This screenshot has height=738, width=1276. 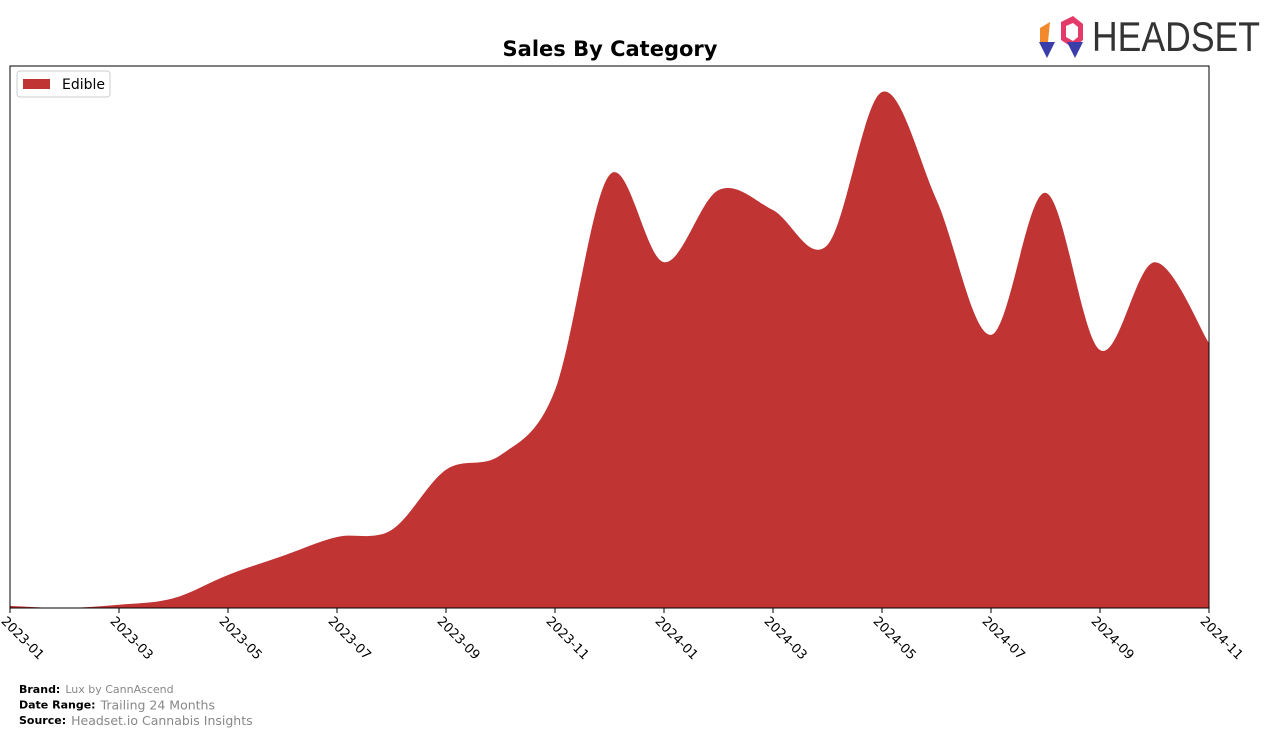 What do you see at coordinates (785, 638) in the screenshot?
I see `x-tick-label: 2024-03` at bounding box center [785, 638].